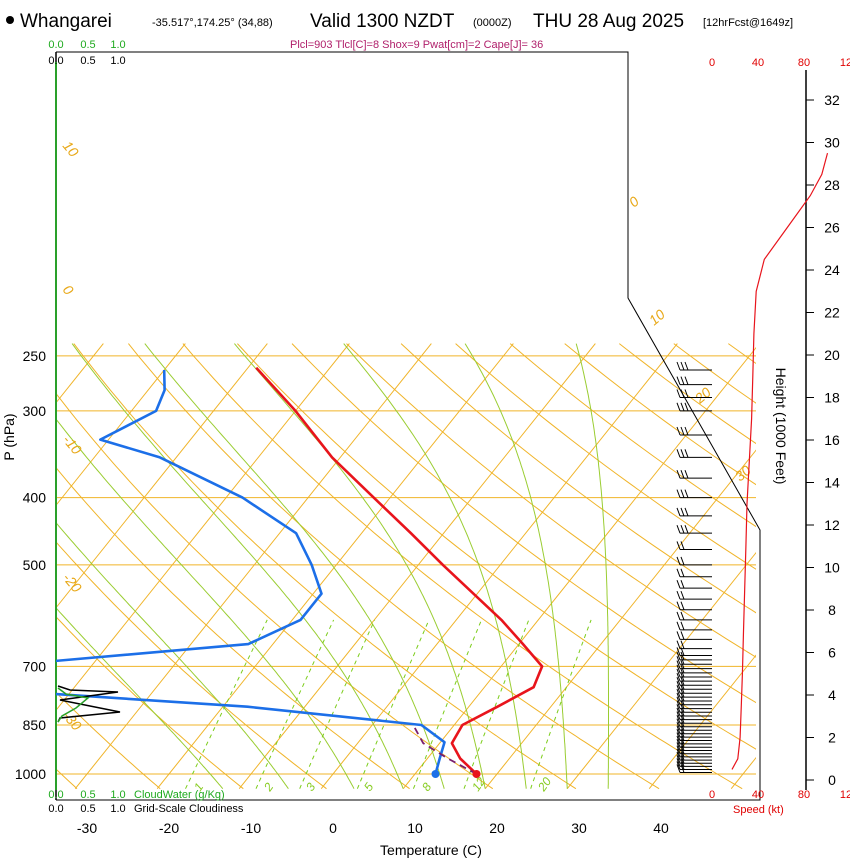  I want to click on isotherm-label: -10, so click(72, 445).